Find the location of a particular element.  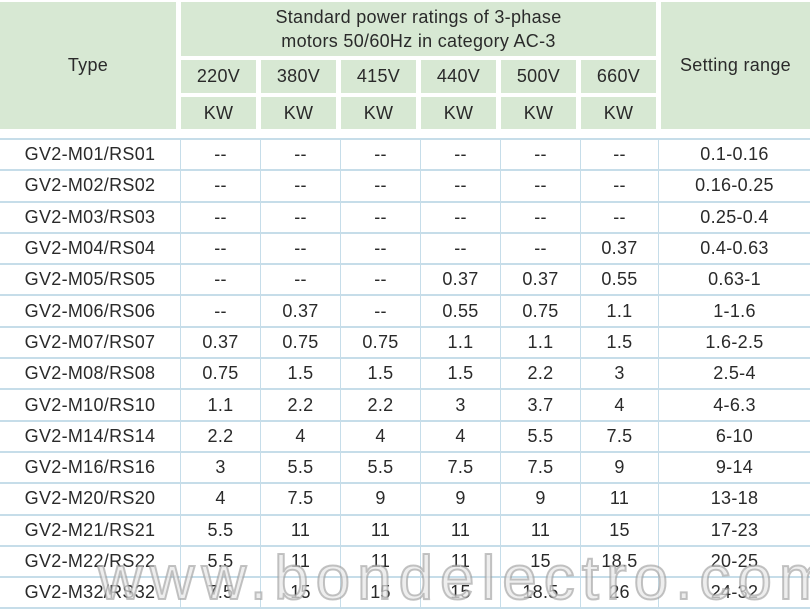

type-cell: GV2-M05/RS05 is located at coordinates (90, 279).